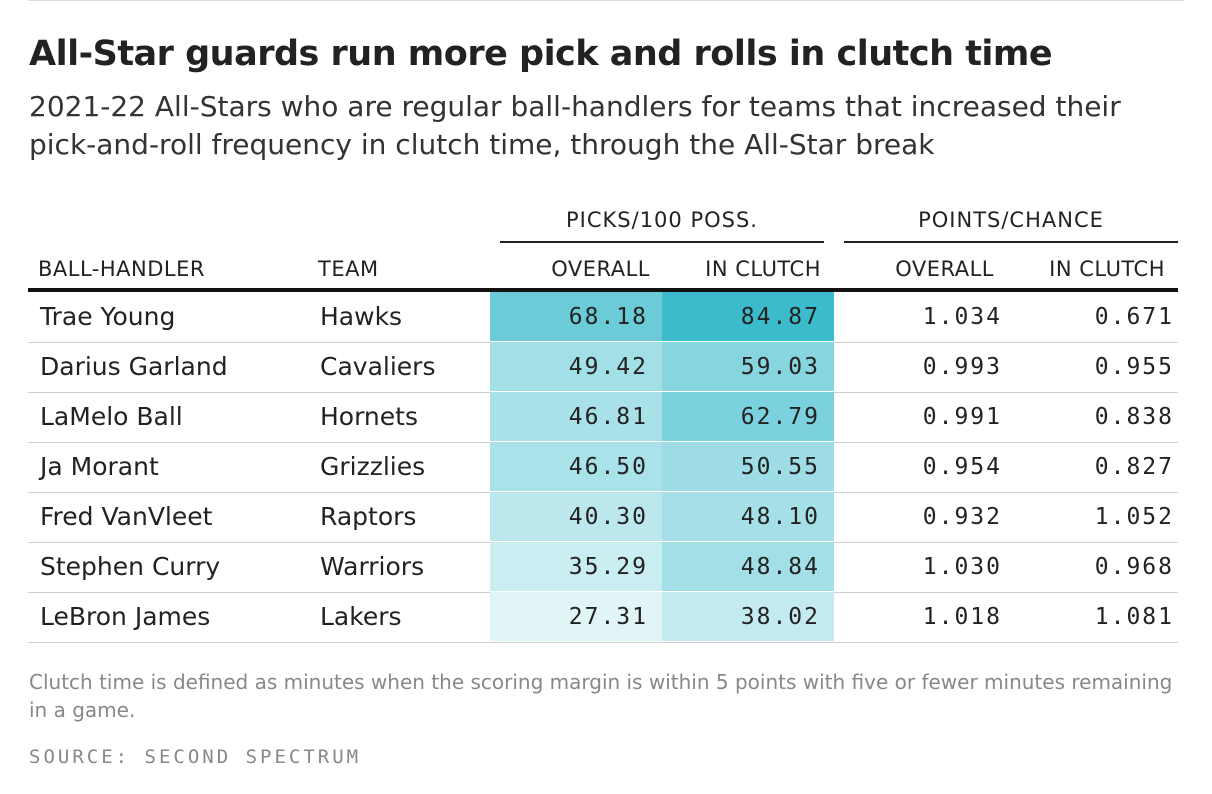 This screenshot has width=1212, height=794. What do you see at coordinates (378, 366) in the screenshot?
I see `team-name: Cavaliers` at bounding box center [378, 366].